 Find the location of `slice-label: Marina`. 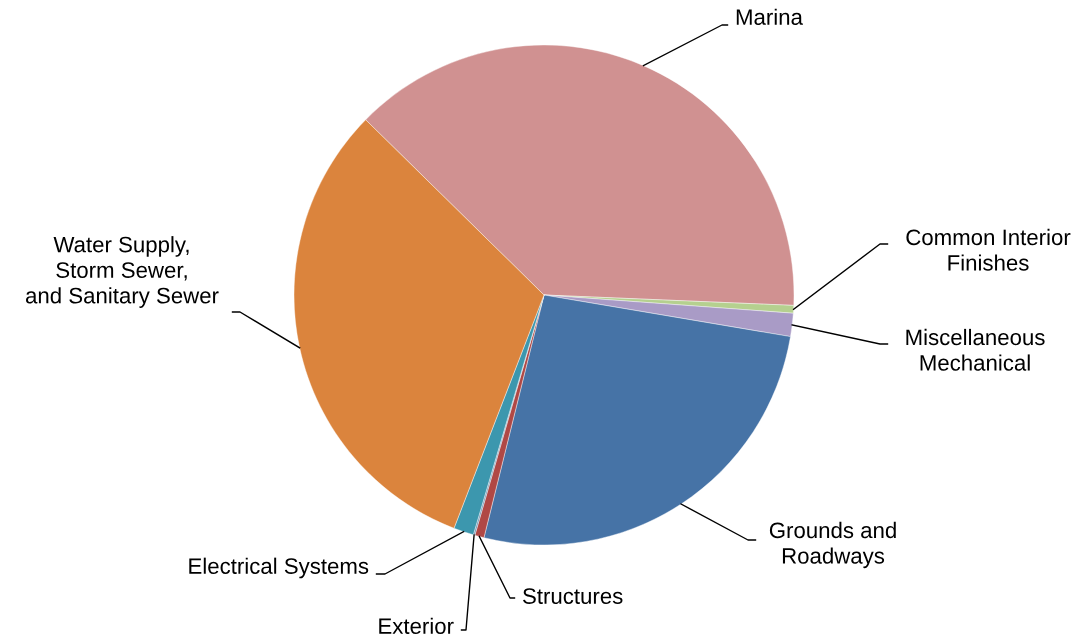

slice-label: Marina is located at coordinates (769, 16).